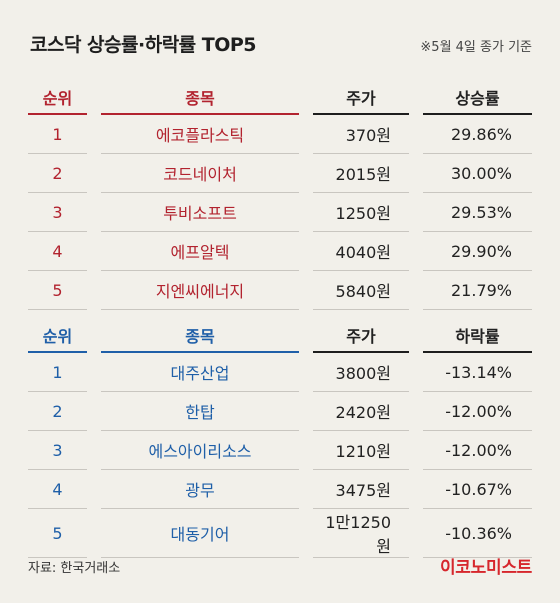  I want to click on stock-name: 한탑, so click(196, 411).